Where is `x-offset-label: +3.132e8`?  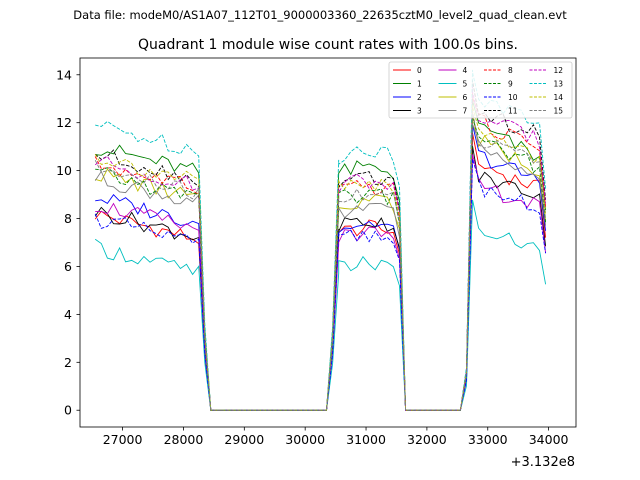 x-offset-label: +3.132e8 is located at coordinates (543, 462).